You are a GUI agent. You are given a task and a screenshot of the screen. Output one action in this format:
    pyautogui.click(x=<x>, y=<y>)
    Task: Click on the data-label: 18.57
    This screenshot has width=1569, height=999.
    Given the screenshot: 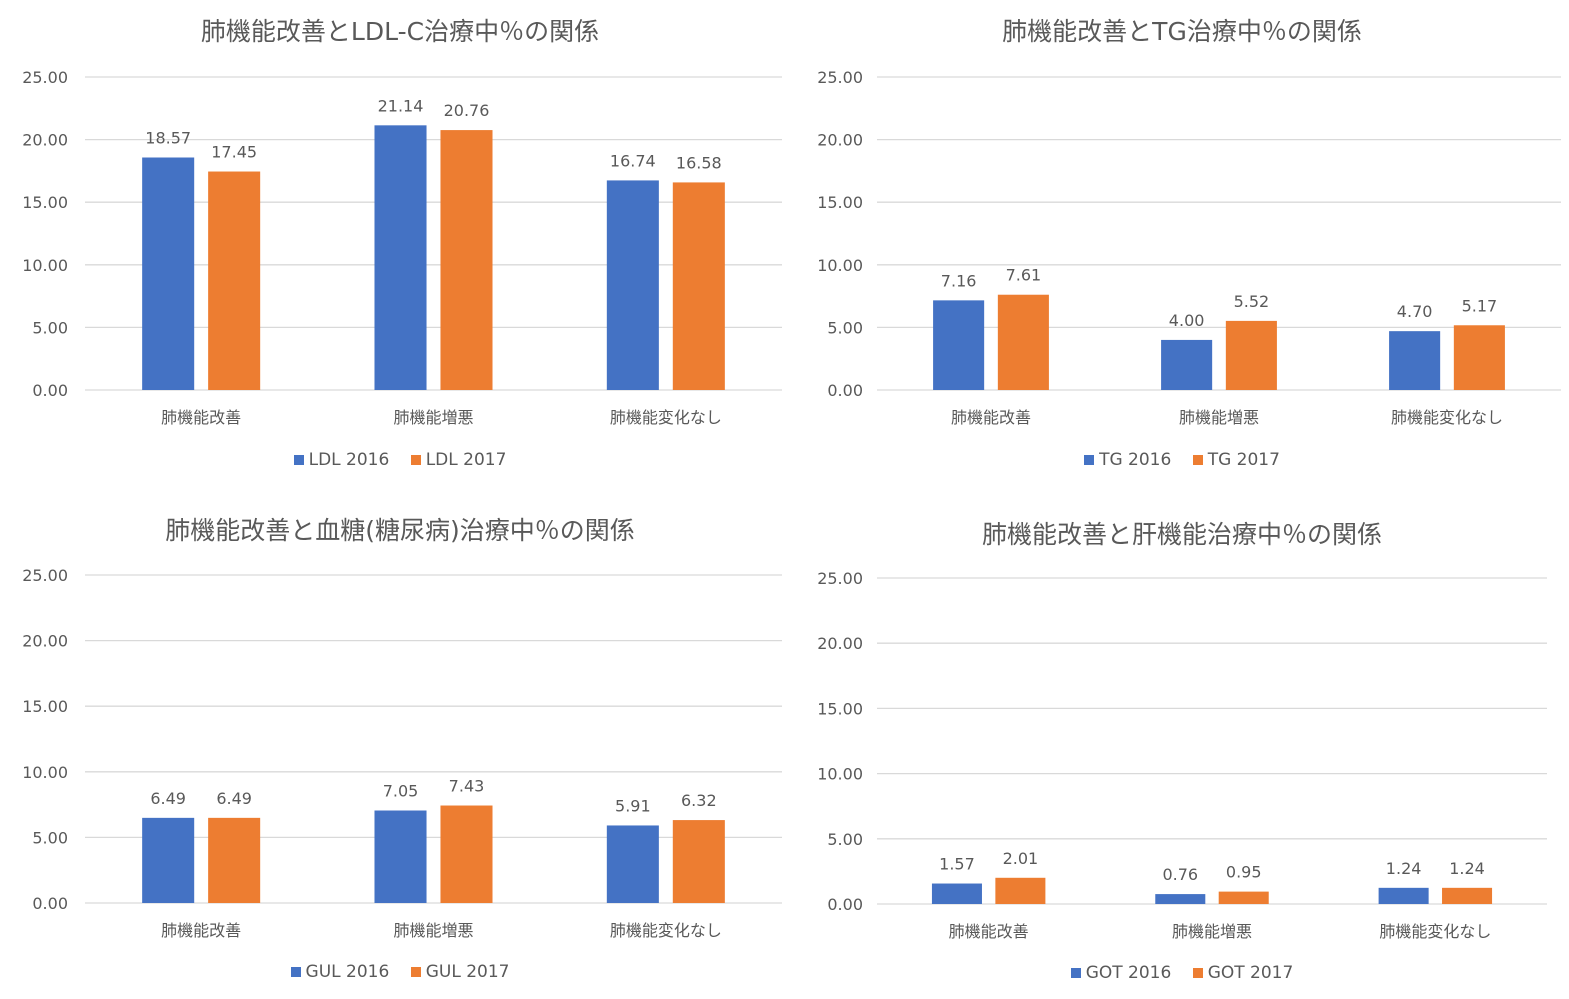 What is the action you would take?
    pyautogui.click(x=168, y=138)
    